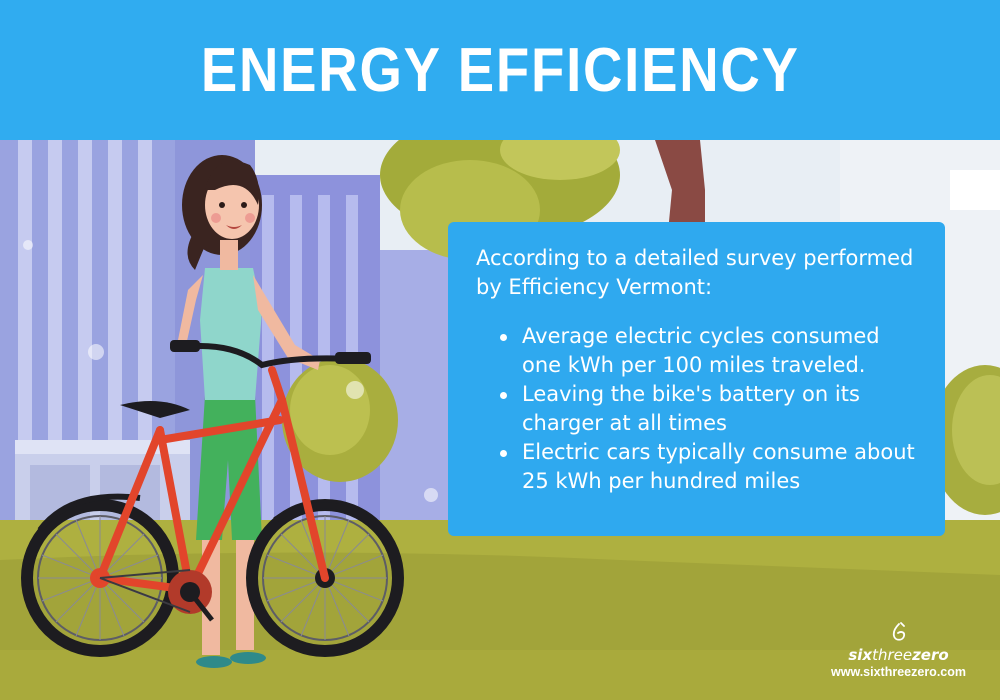  I want to click on page-title: ENERGY EFFICIENCY, so click(500, 70).